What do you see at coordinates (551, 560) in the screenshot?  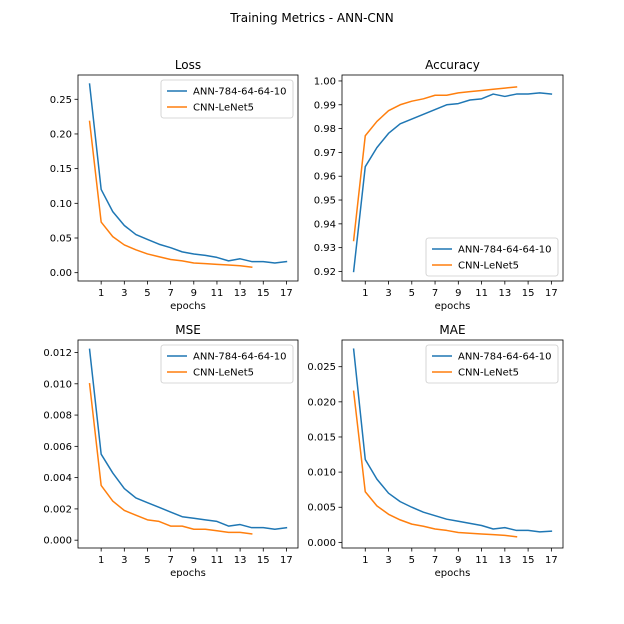 I see `mae-x-tick-label: 17` at bounding box center [551, 560].